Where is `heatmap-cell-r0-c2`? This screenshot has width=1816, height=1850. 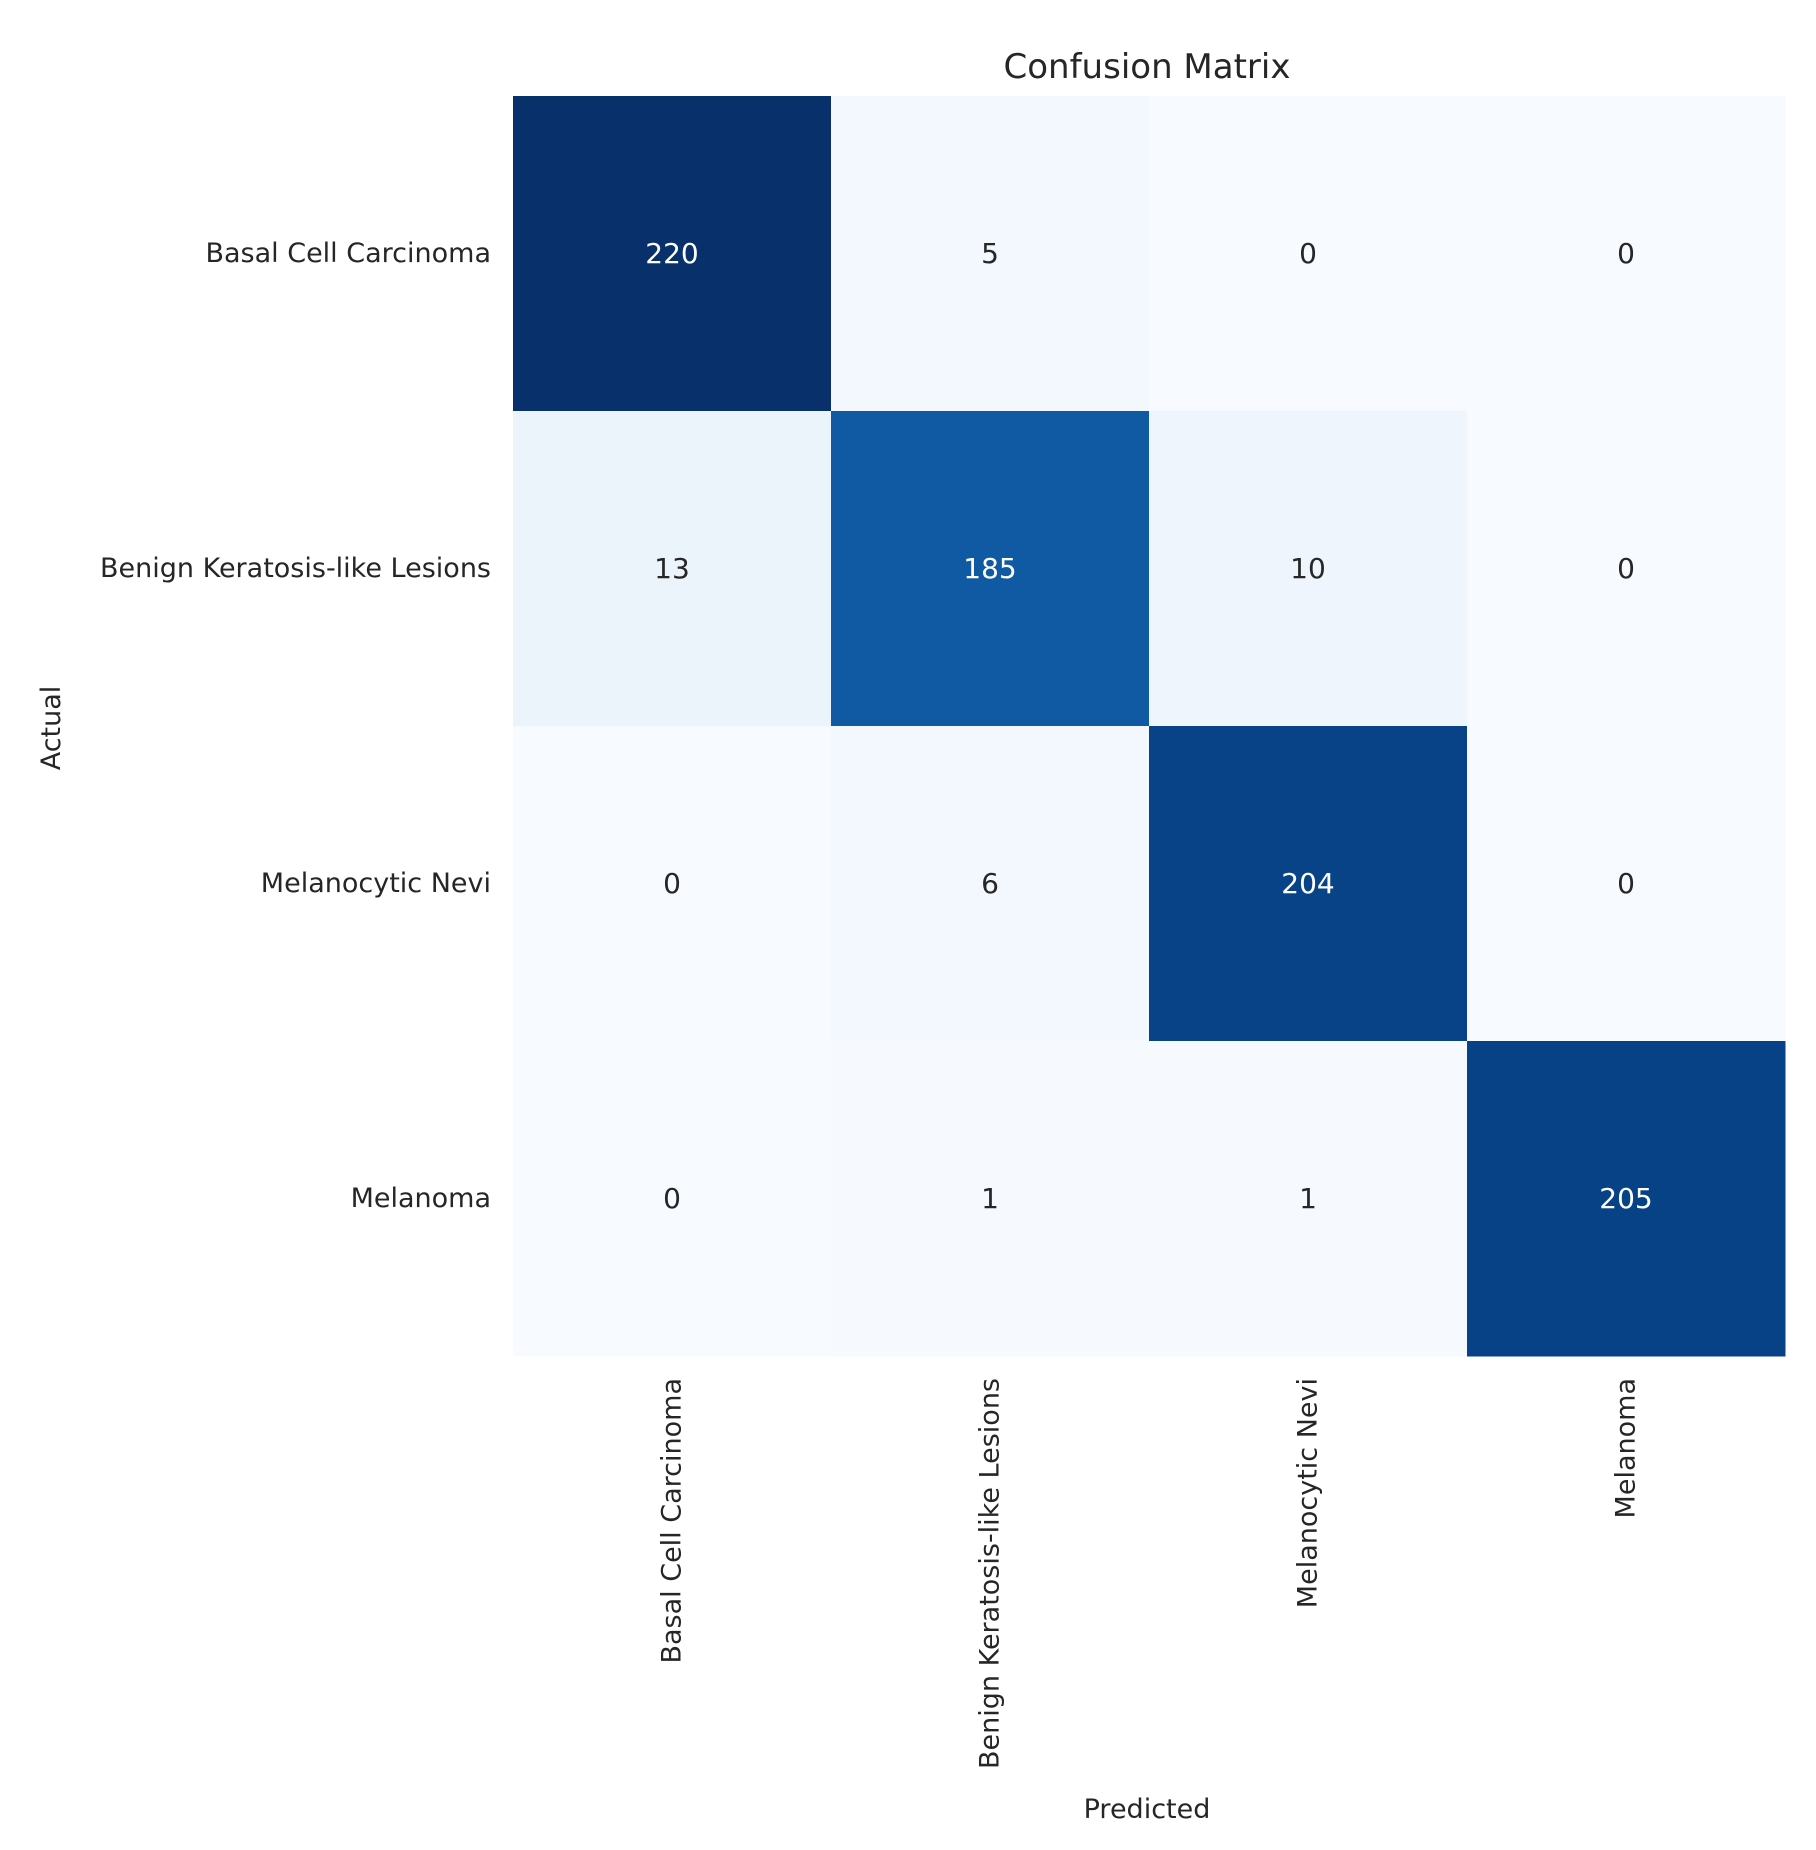
heatmap-cell-r0-c2 is located at coordinates (1308, 254).